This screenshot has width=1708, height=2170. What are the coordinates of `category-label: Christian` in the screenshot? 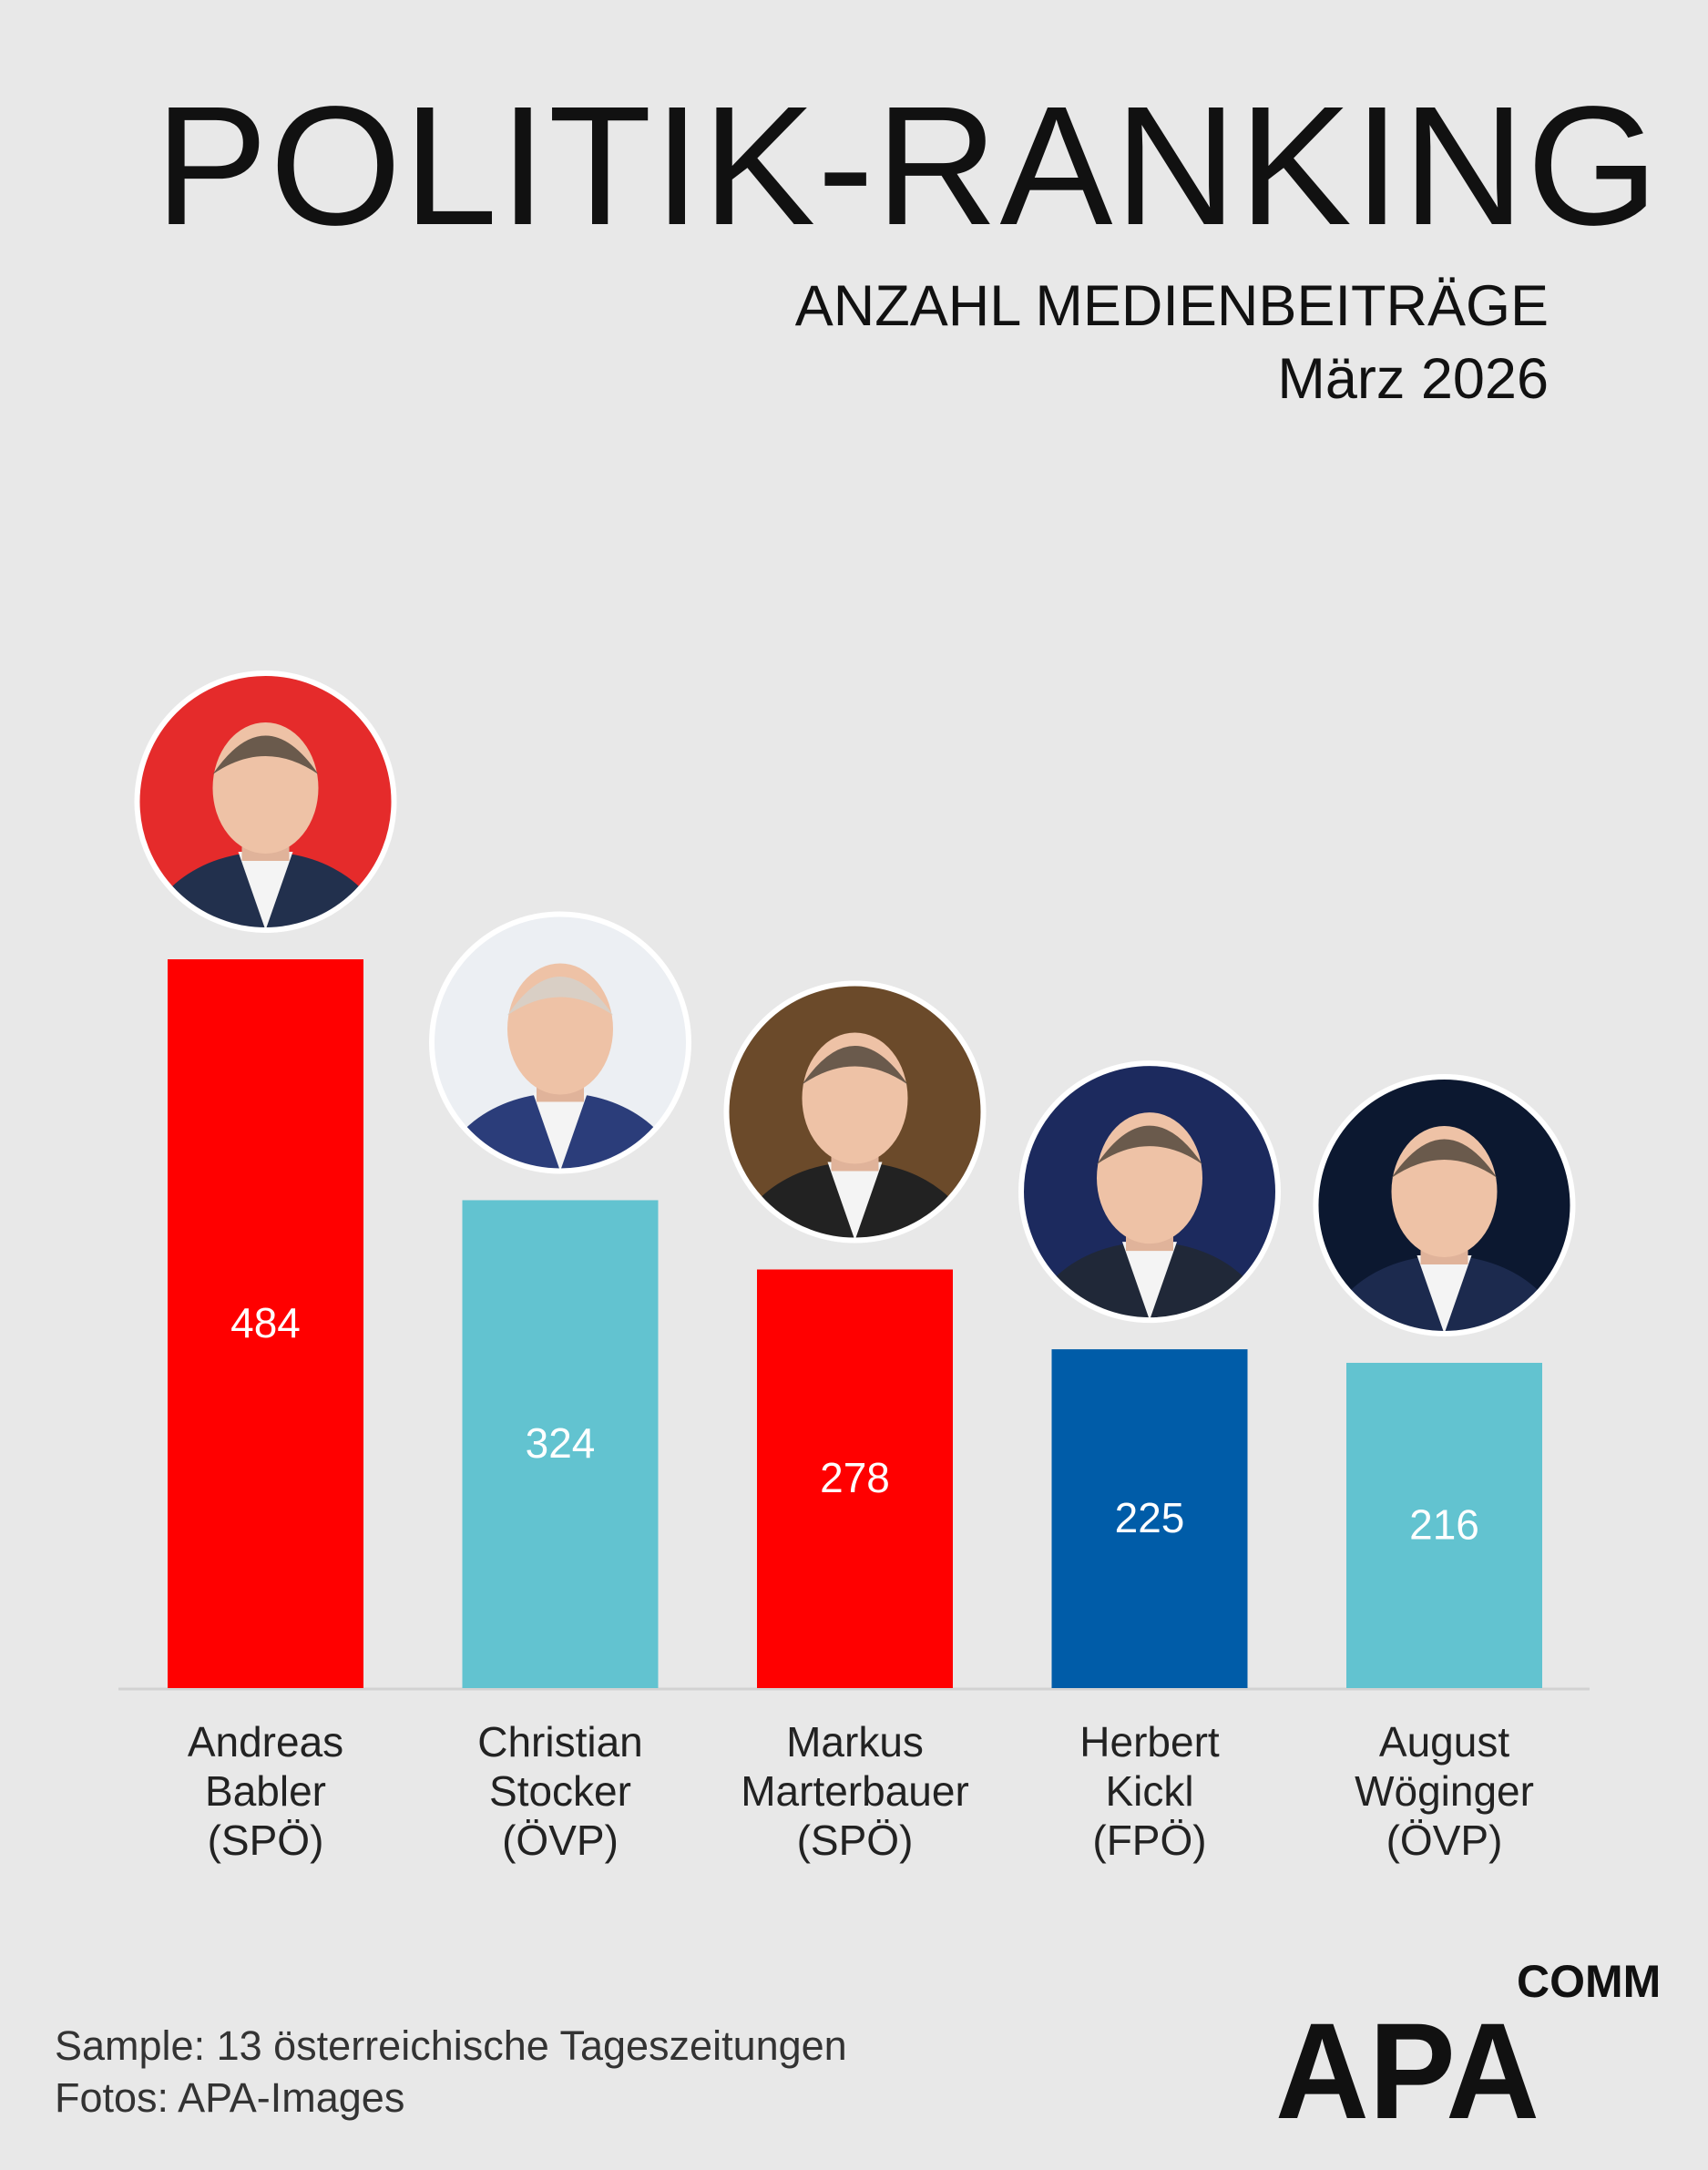 It's located at (560, 1742).